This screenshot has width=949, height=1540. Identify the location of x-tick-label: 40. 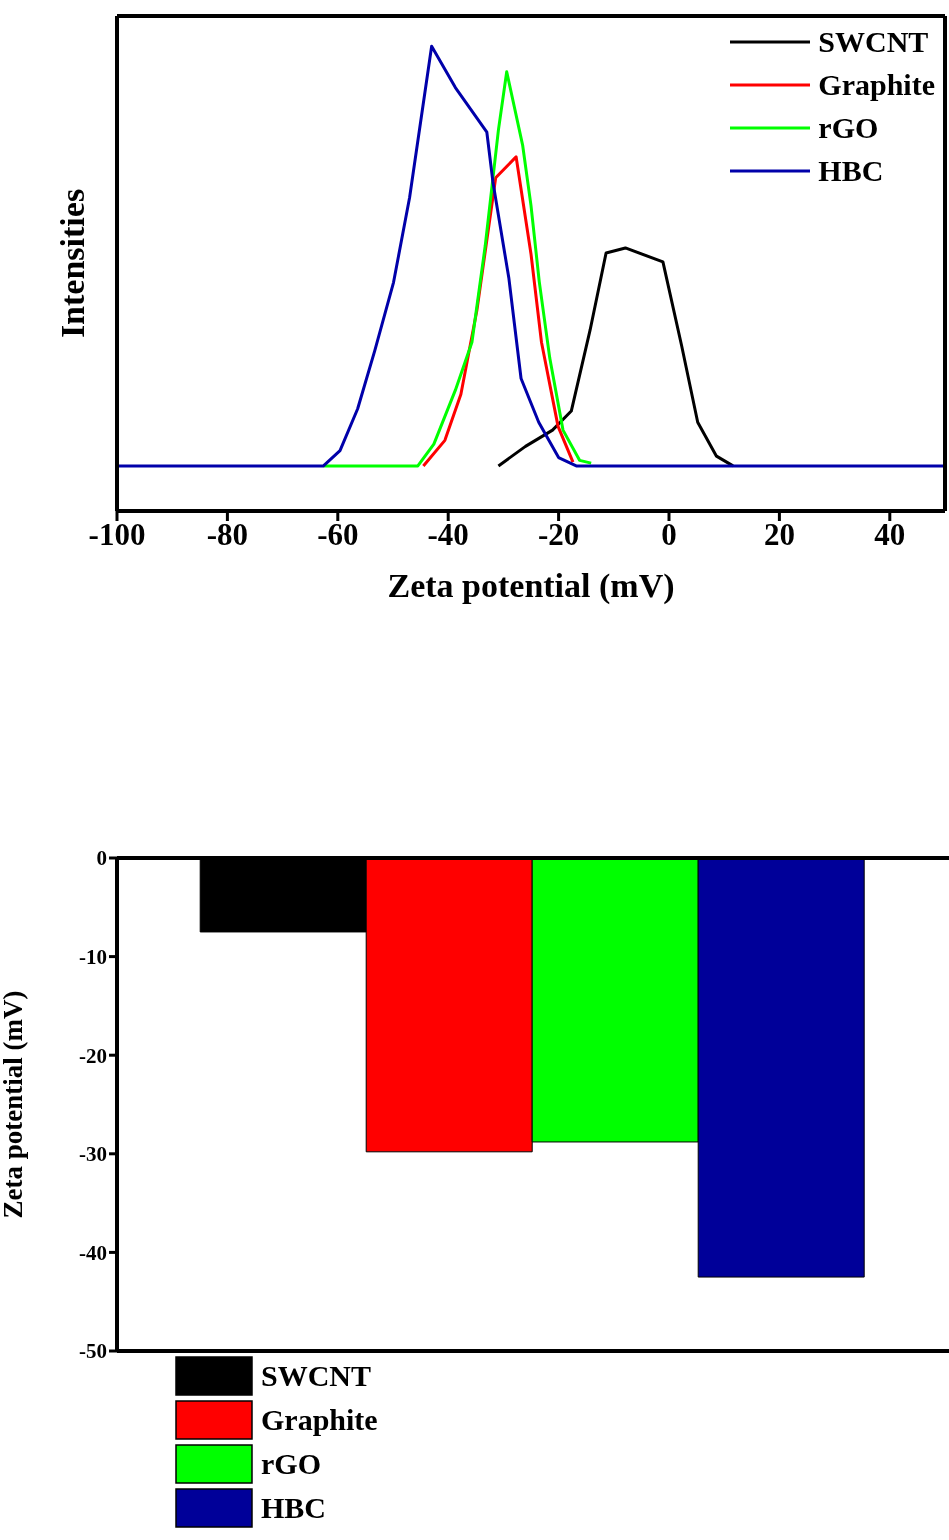
(890, 535).